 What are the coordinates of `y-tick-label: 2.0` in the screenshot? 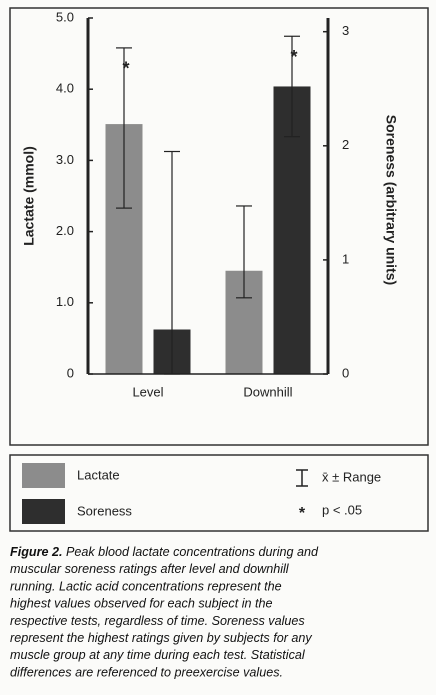 It's located at (65, 230).